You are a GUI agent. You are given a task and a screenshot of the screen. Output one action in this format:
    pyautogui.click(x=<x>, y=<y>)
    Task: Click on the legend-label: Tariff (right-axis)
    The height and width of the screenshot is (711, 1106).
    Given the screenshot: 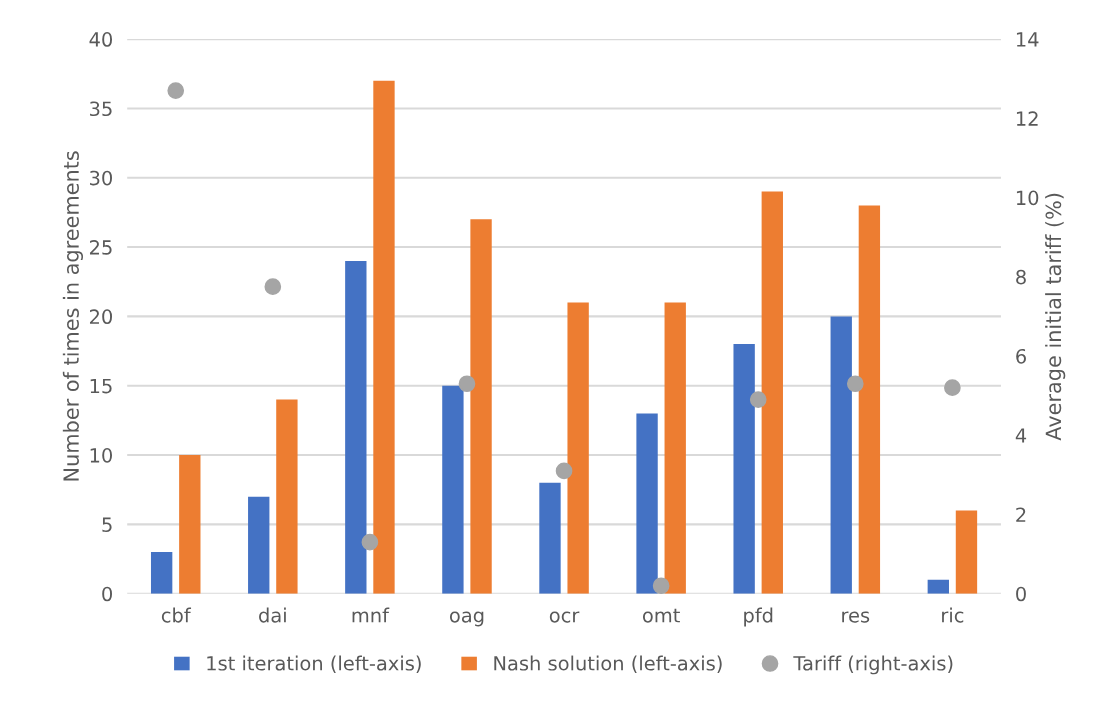 What is the action you would take?
    pyautogui.click(x=873, y=665)
    